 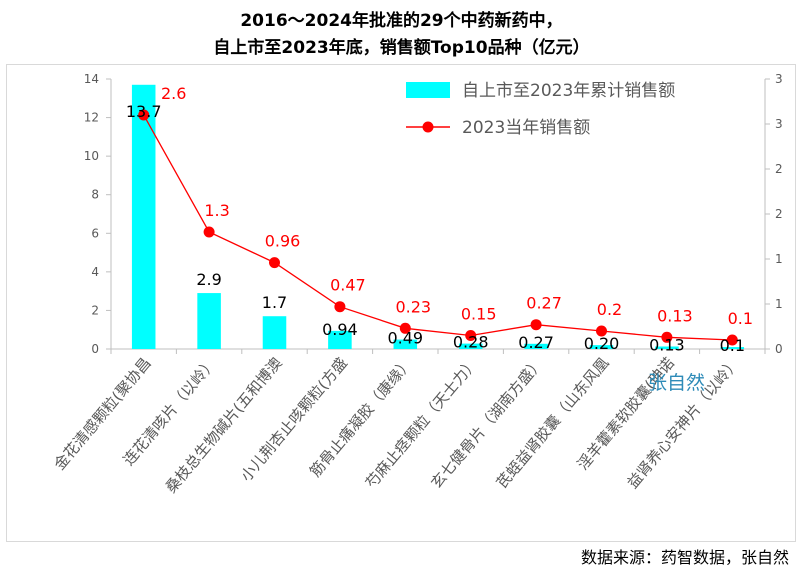 I want to click on bar-data-label: 2.9, so click(x=208, y=279).